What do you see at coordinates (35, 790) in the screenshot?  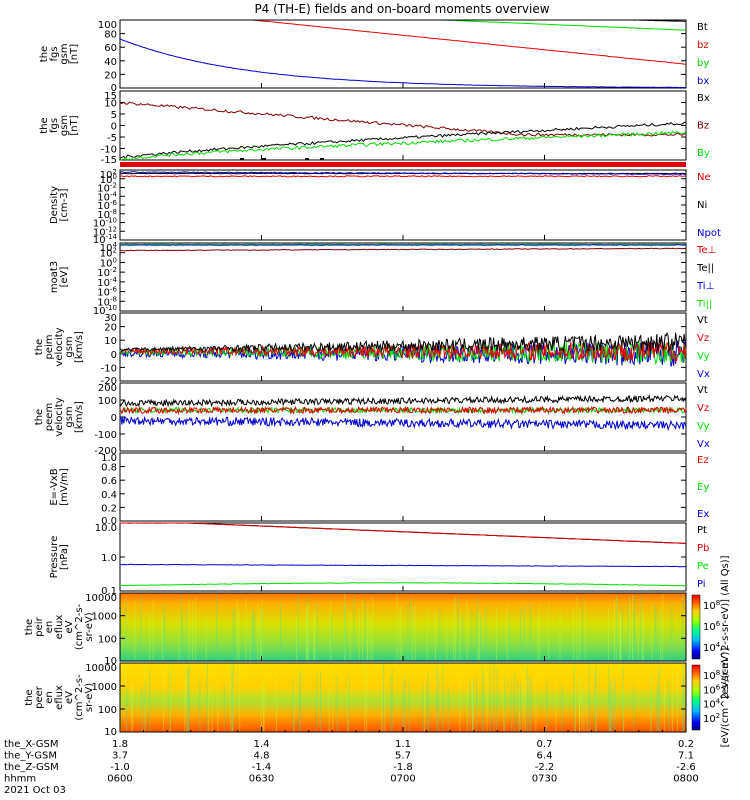 I see `x-axis-row-label: 2021 Oct 03` at bounding box center [35, 790].